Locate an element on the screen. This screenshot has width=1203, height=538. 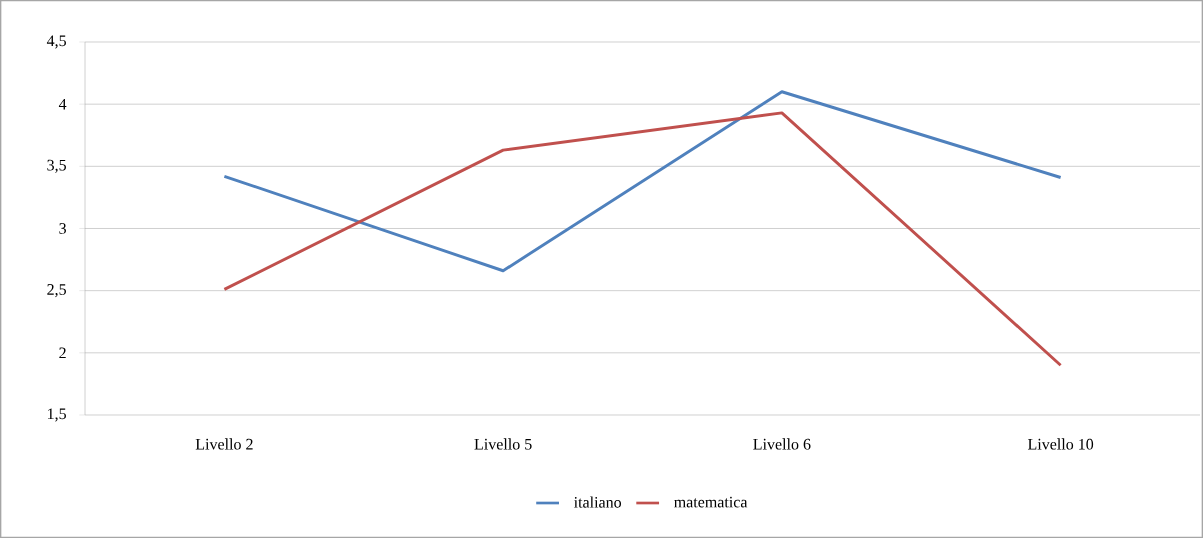
y-tick-label: 3 is located at coordinates (62, 228).